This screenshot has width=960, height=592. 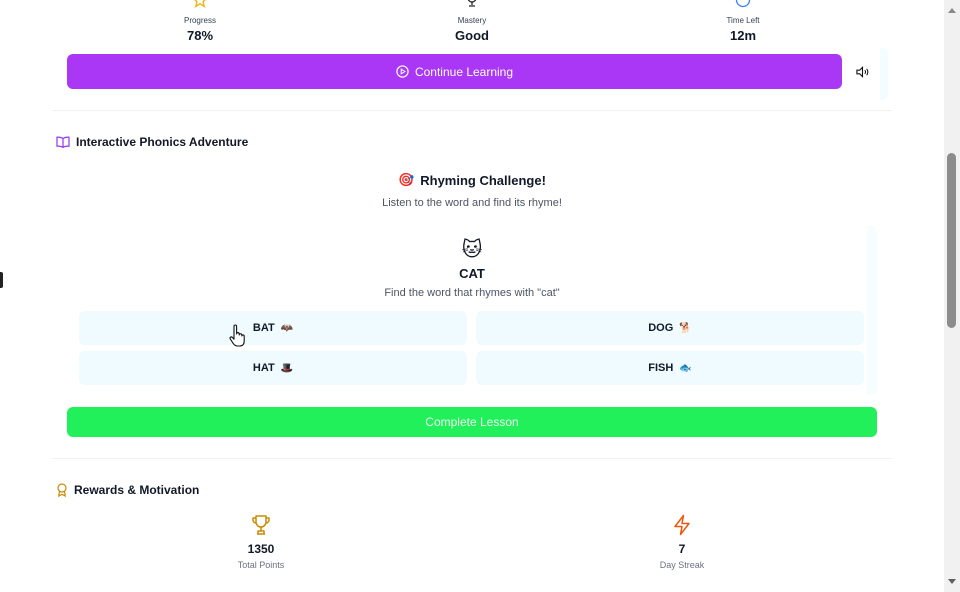 What do you see at coordinates (685, 368) in the screenshot?
I see `fish-icon: 🐟` at bounding box center [685, 368].